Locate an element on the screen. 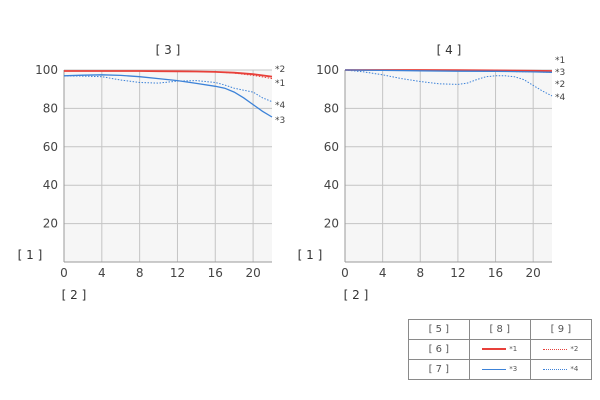  legend-header-row: [ 5 ] [ 8 ] [ 9 ] is located at coordinates (500, 329).